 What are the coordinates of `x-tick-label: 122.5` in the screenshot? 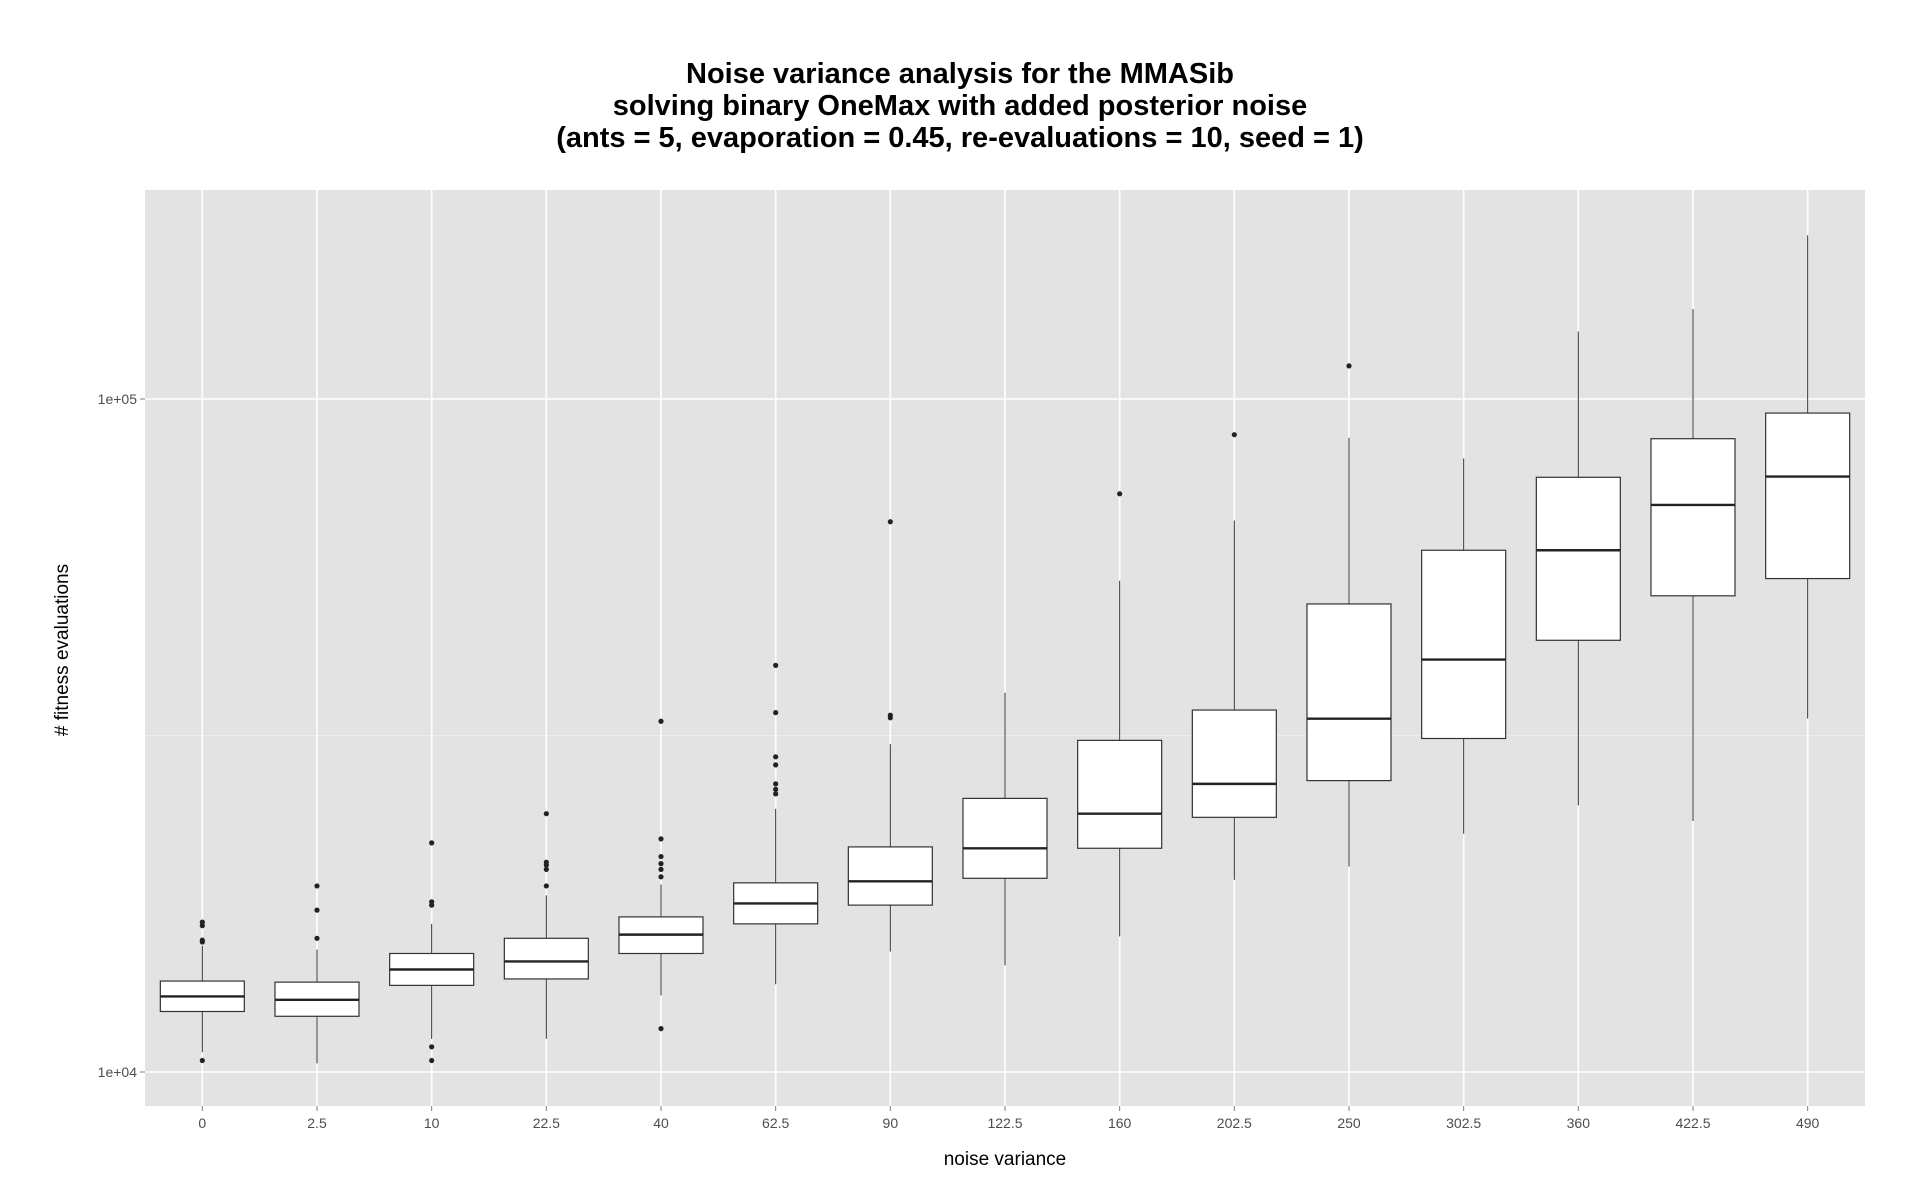 It's located at (1004, 1123).